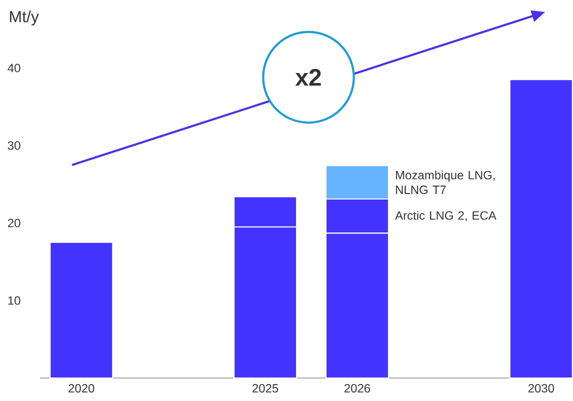 This screenshot has width=573, height=401. What do you see at coordinates (24, 18) in the screenshot?
I see `y-axis-title: Mt/y` at bounding box center [24, 18].